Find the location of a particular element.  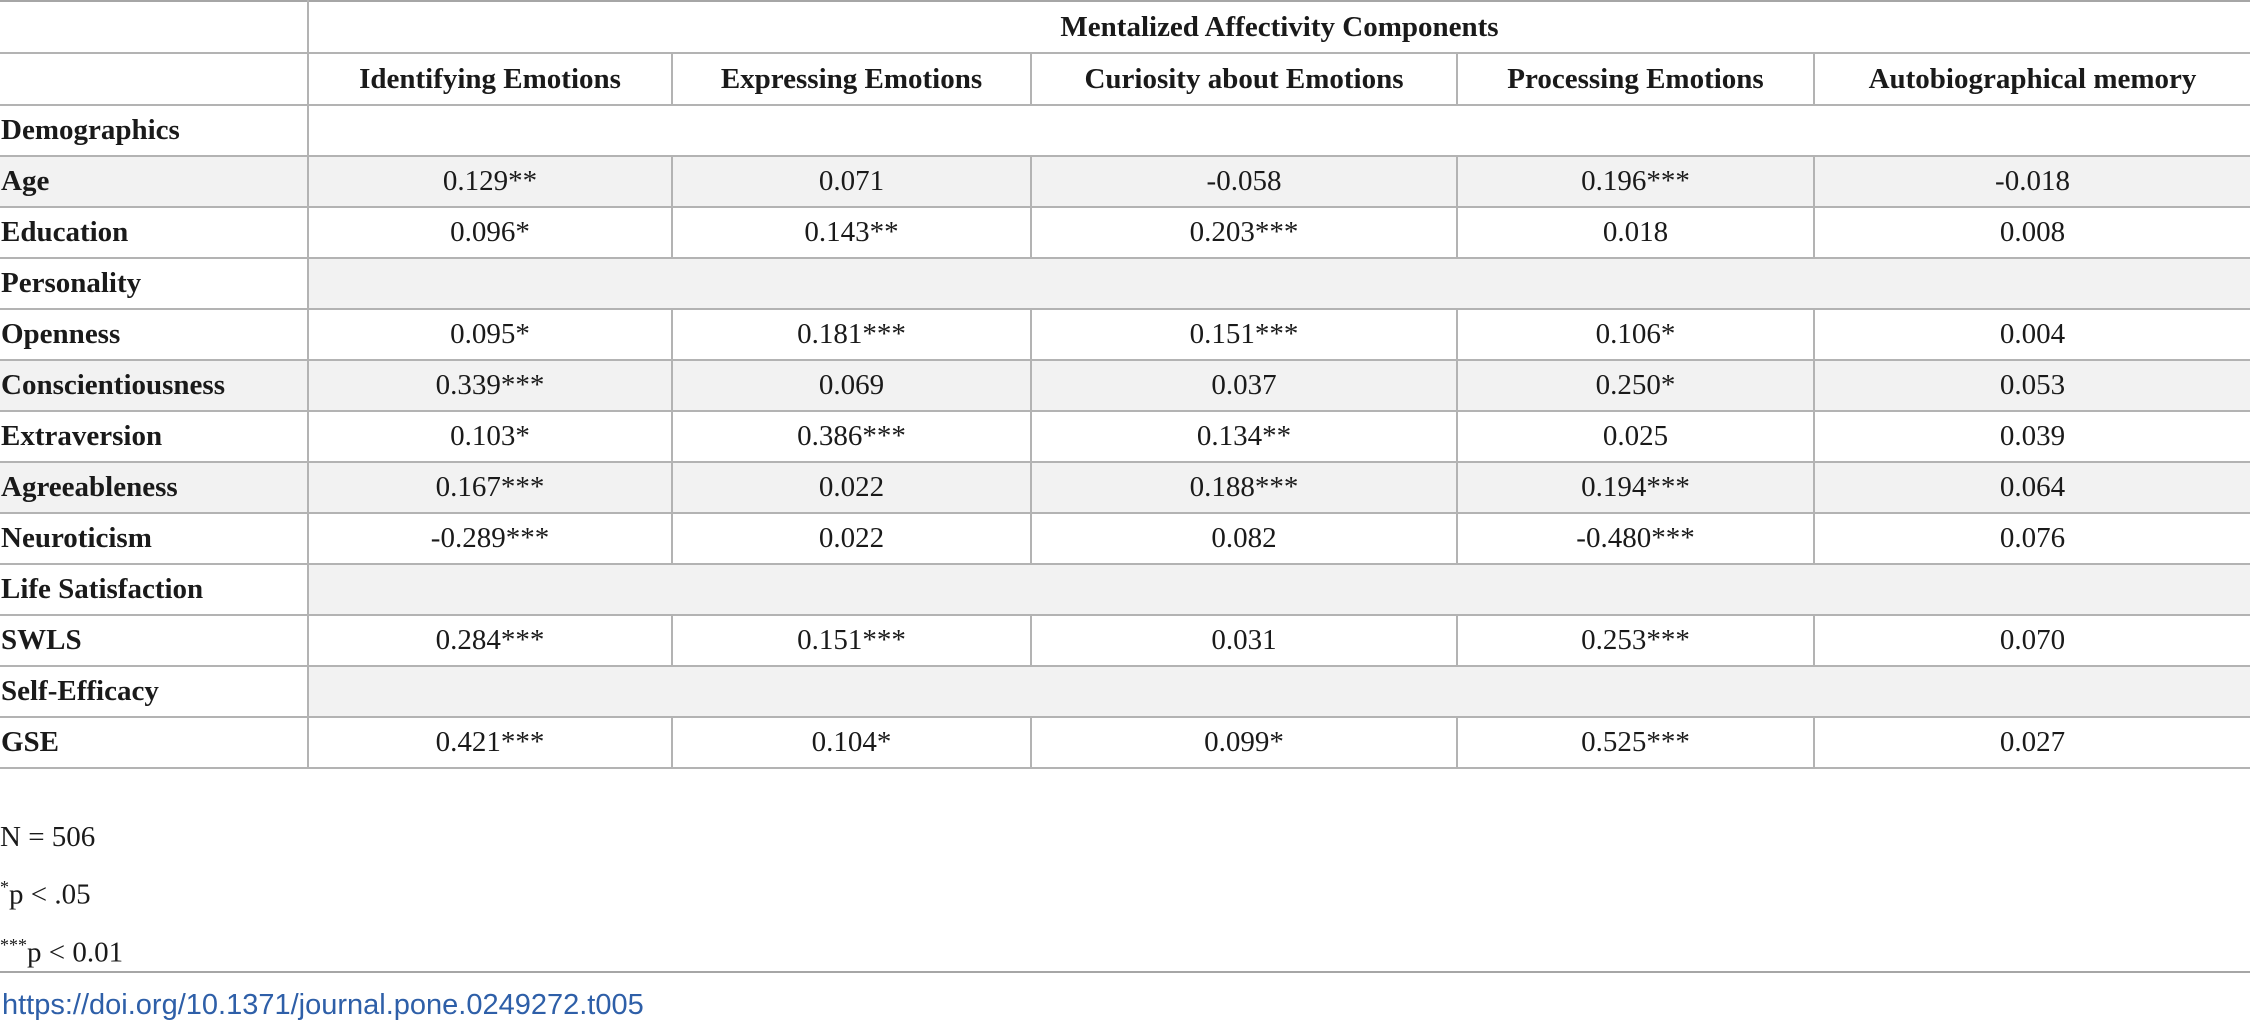

column-header: Identifying Emotions is located at coordinates (490, 79).